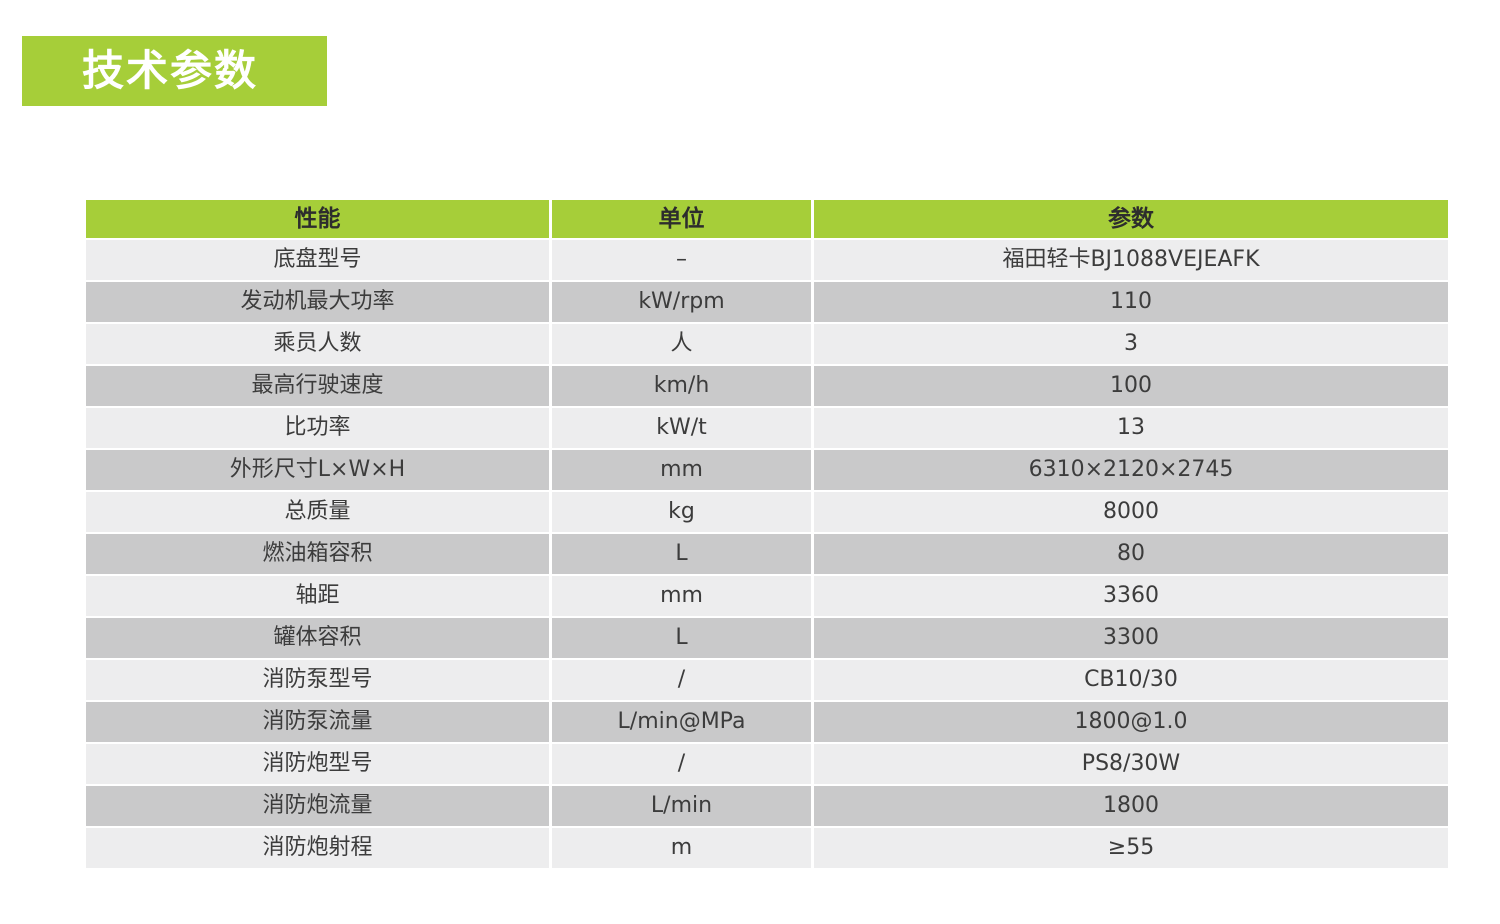  What do you see at coordinates (317, 848) in the screenshot?
I see `spec-label-cell: 消防炮射程` at bounding box center [317, 848].